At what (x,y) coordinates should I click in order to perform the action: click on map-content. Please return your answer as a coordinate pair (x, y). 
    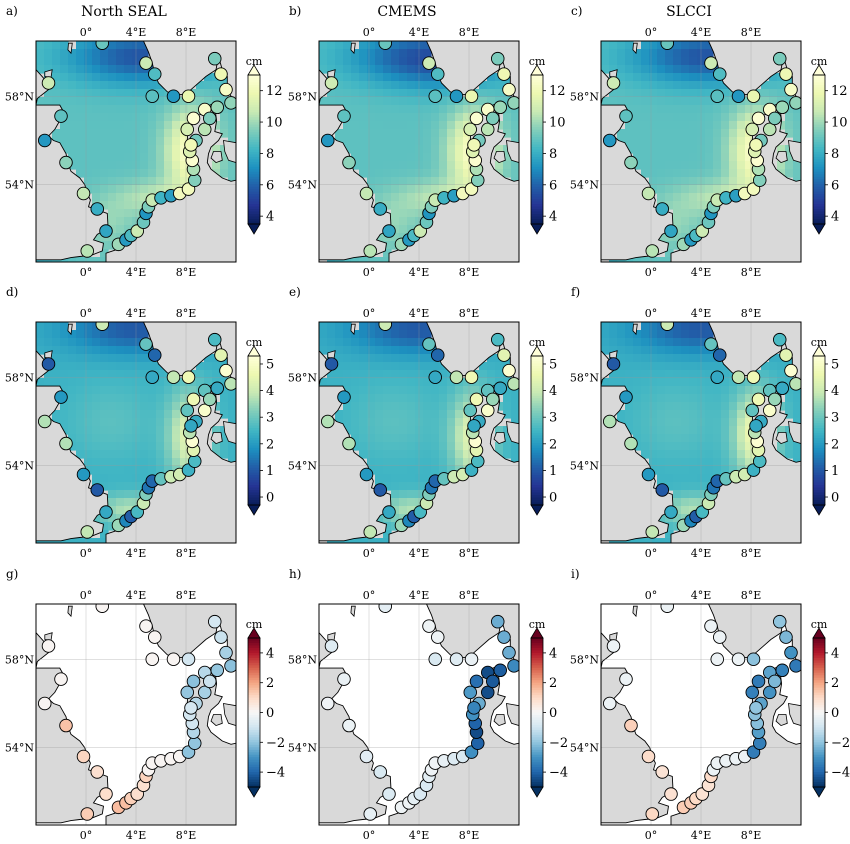
    Looking at the image, I should click on (136, 432).